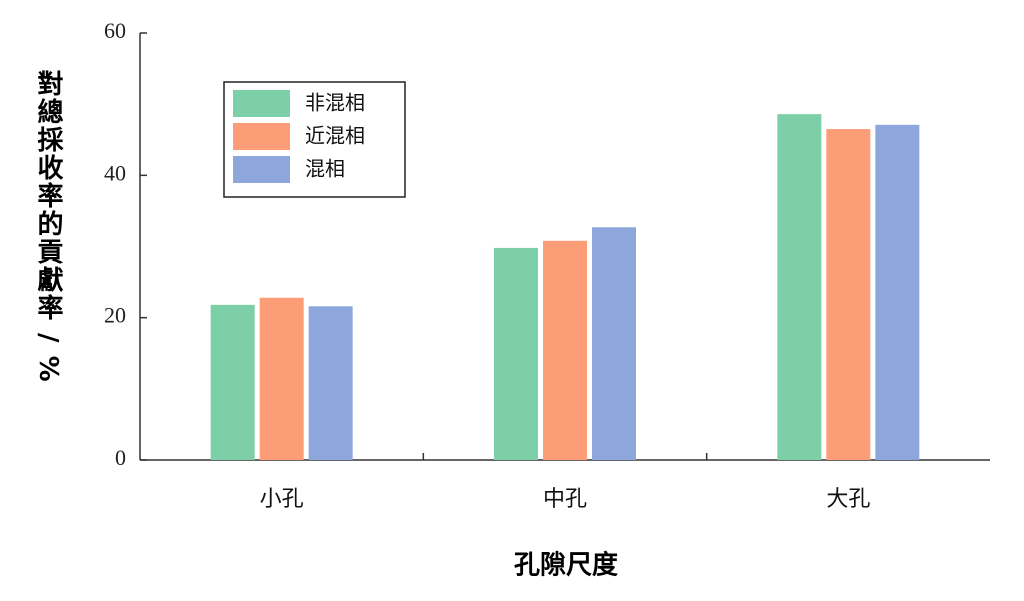 This screenshot has width=1024, height=601. Describe the element at coordinates (335, 103) in the screenshot. I see `legend-label: 非混相` at that location.